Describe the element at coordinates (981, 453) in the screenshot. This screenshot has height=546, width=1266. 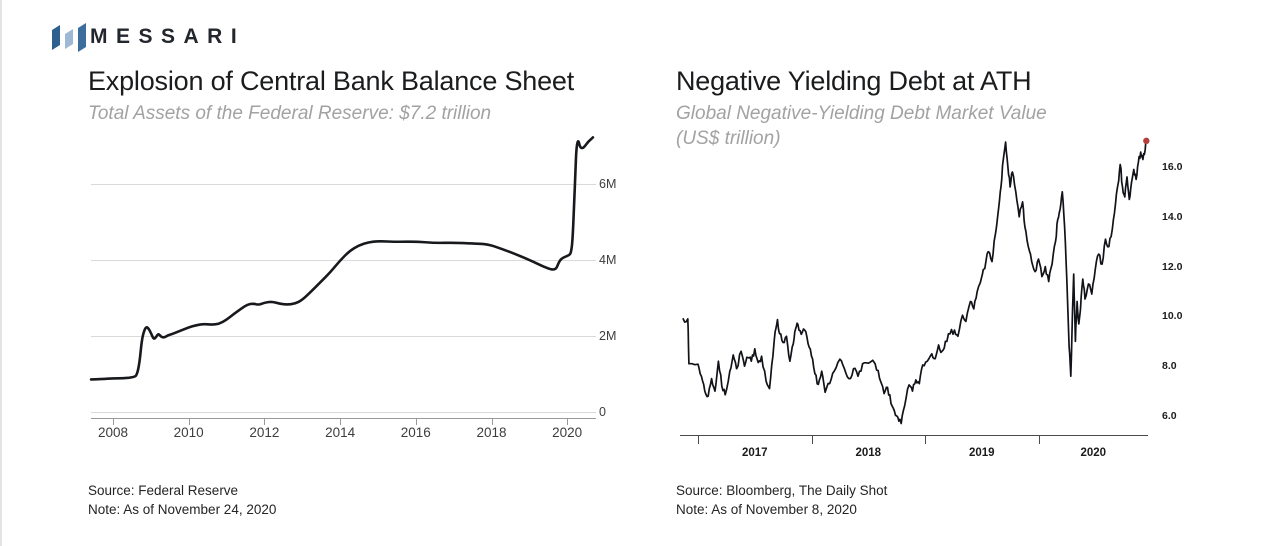
I see `x-tick-label: 2019` at that location.